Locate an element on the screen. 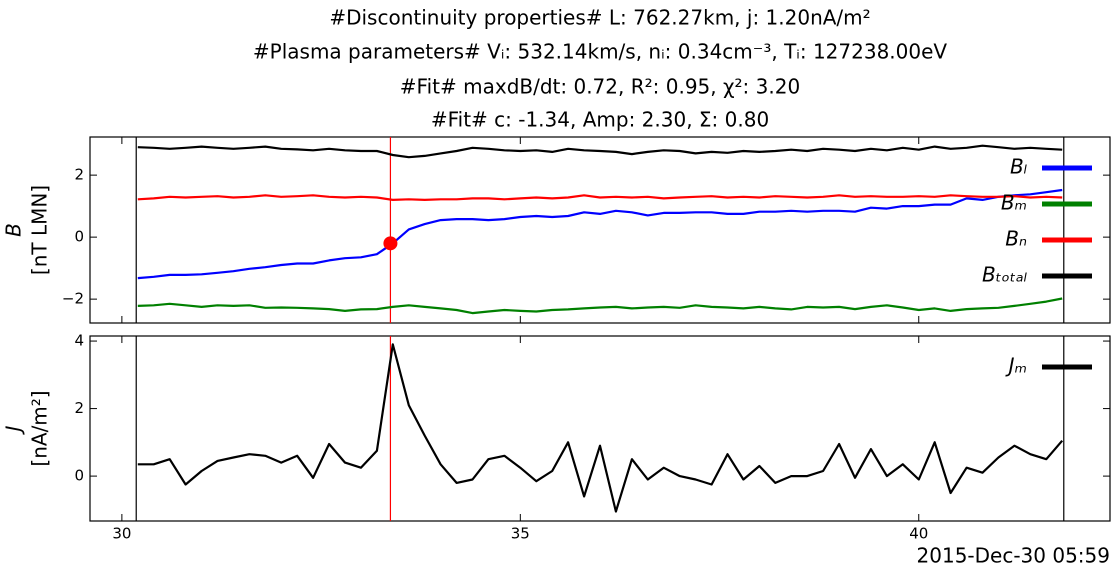 The width and height of the screenshot is (1114, 574). y-axis-label: B is located at coordinates (14, 230).